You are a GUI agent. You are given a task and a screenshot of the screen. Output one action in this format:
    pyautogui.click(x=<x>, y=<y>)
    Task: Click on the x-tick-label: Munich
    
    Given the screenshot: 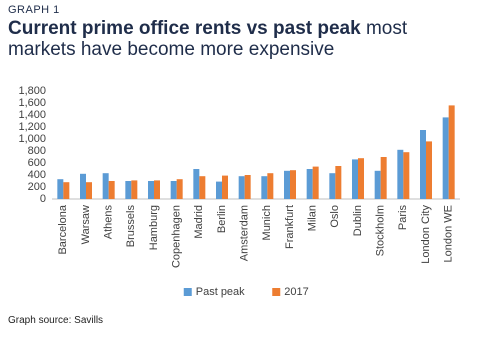 What is the action you would take?
    pyautogui.click(x=267, y=222)
    